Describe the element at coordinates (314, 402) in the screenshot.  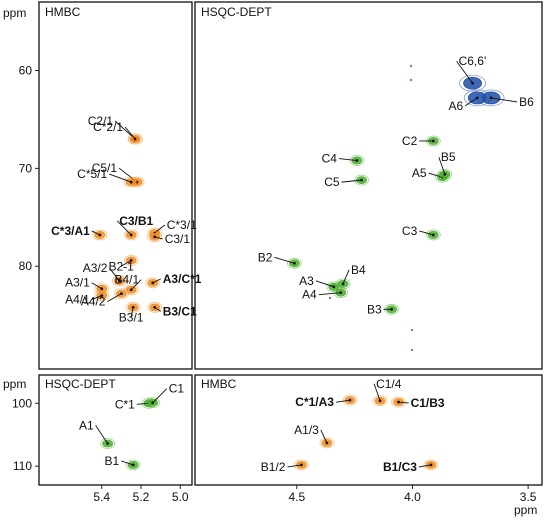
I see `peak-label: C*1/A3` at that location.